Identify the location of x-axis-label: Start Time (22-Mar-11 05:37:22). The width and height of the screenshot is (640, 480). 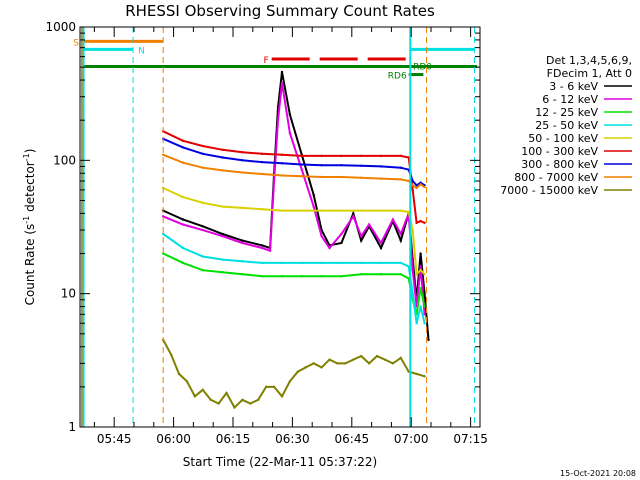
(280, 462).